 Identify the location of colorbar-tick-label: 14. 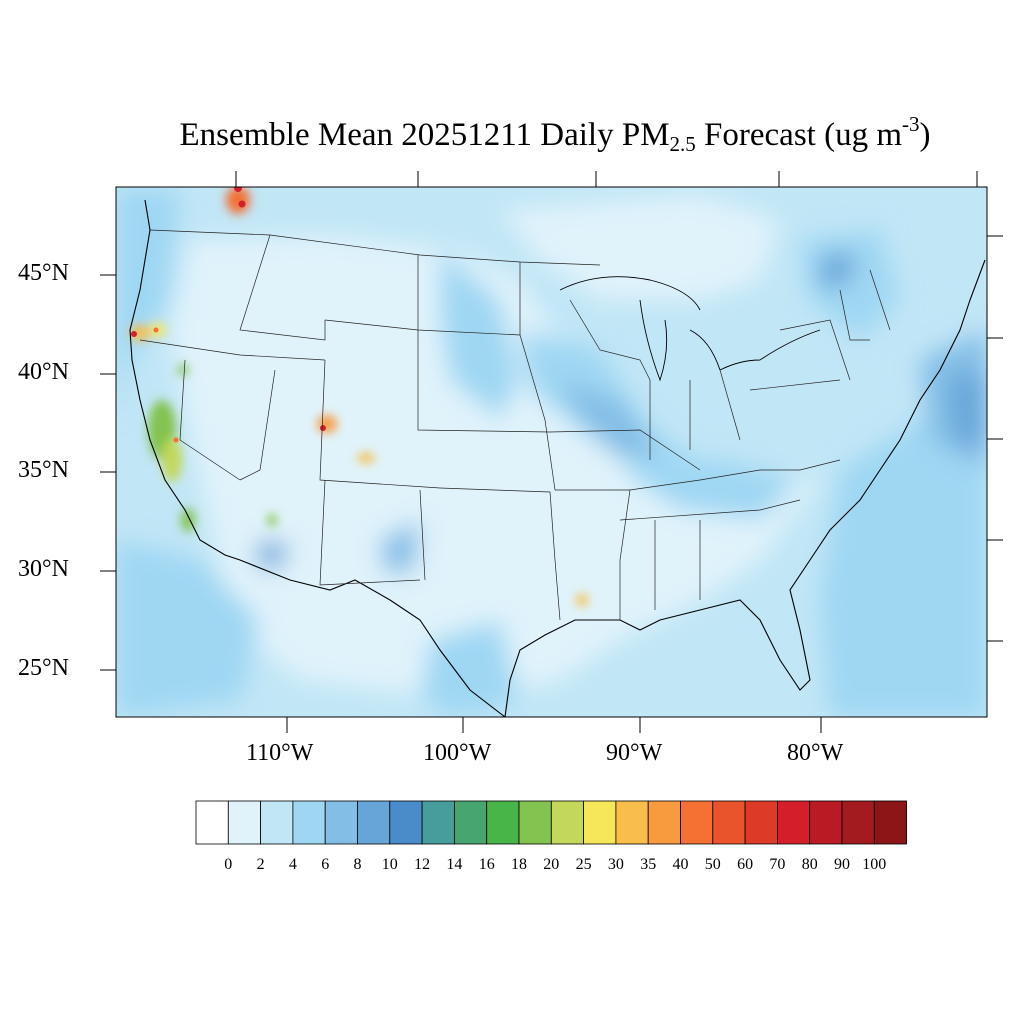
(454, 864).